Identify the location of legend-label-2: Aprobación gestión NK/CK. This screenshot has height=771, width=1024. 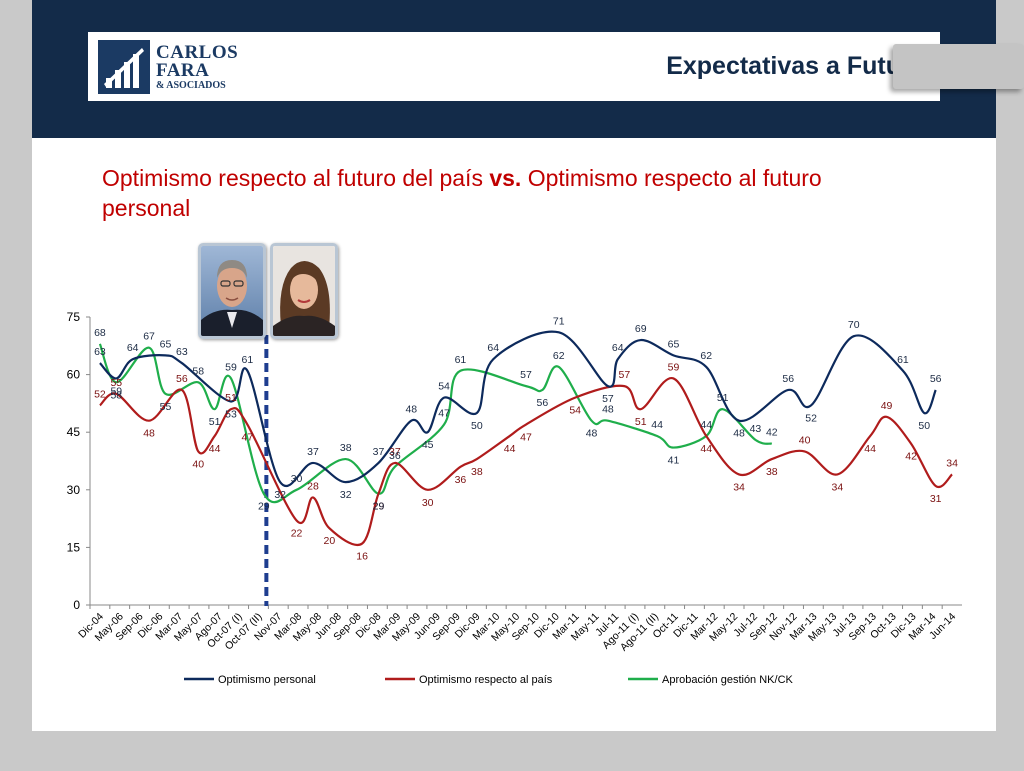
(728, 680).